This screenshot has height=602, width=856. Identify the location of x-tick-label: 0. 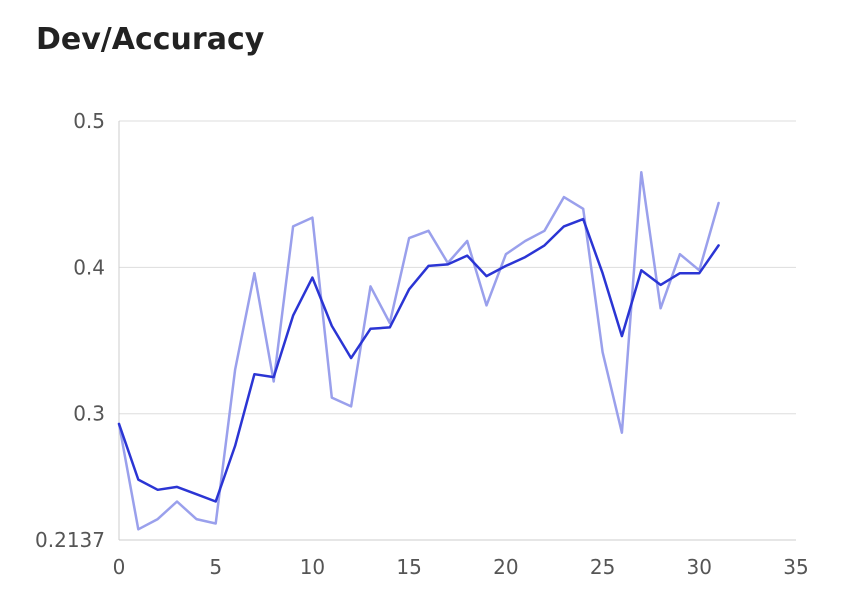
(119, 567).